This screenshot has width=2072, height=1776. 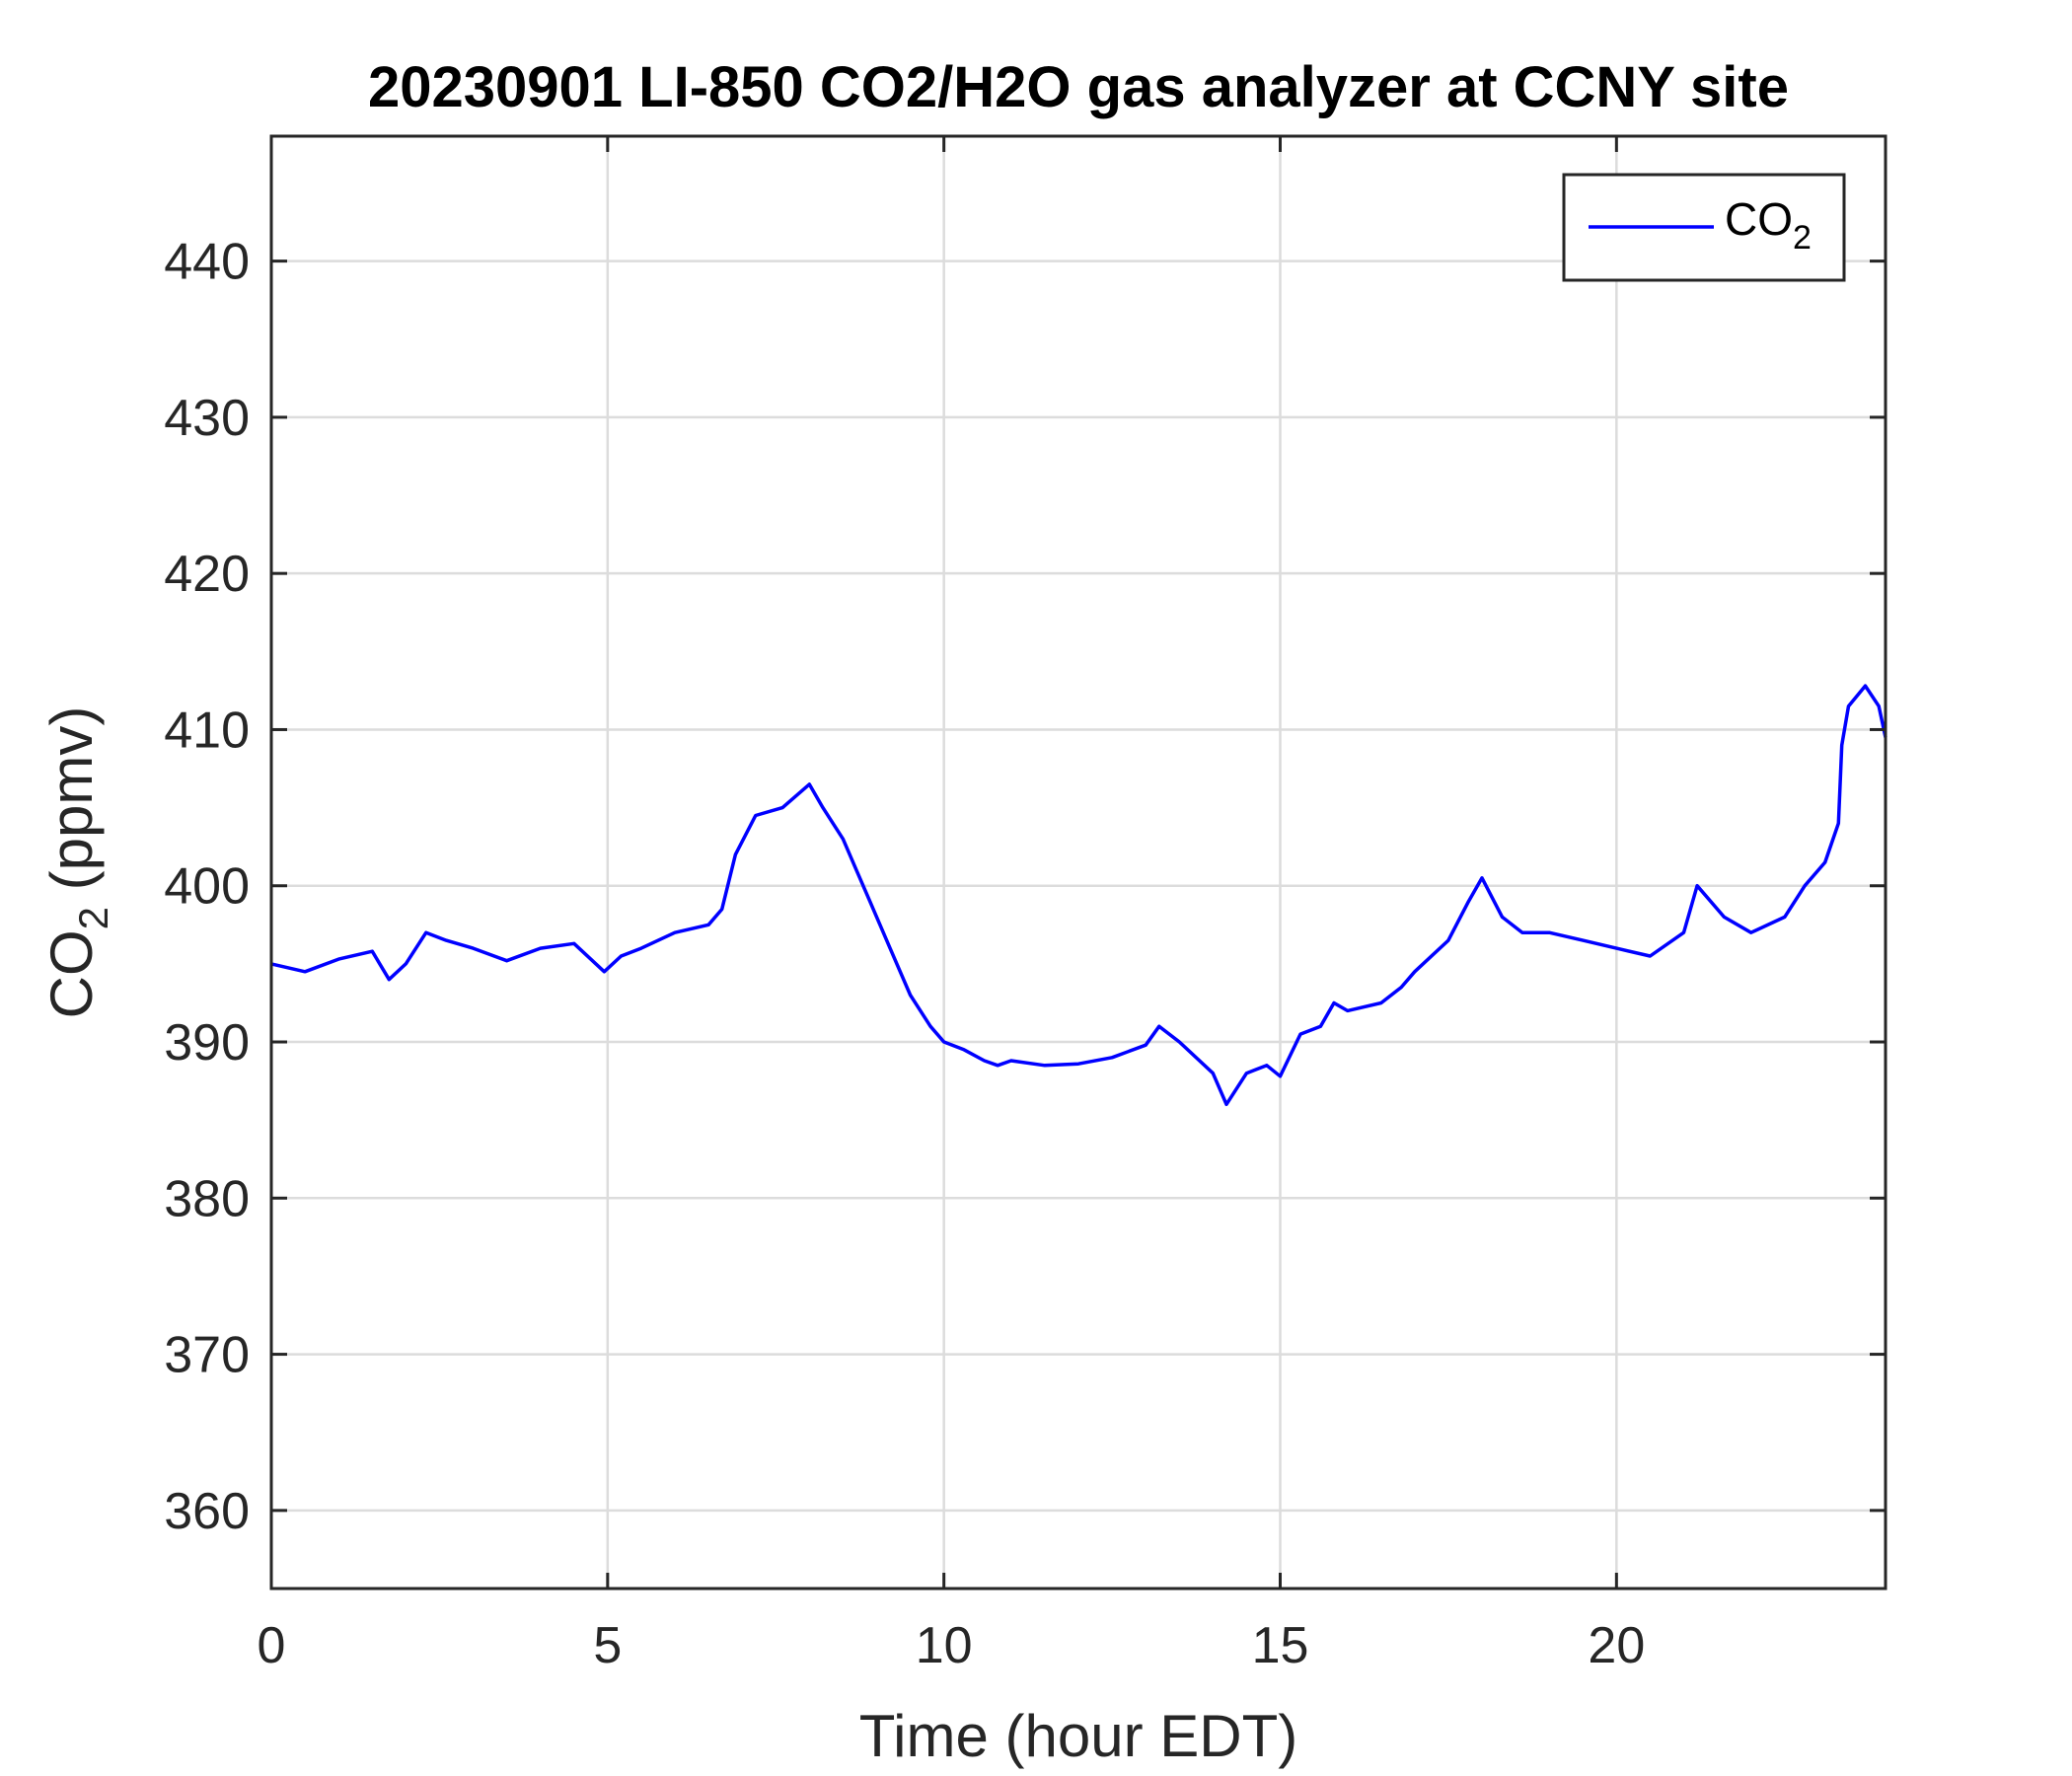 I want to click on y-axis-label-rest: (ppmv), so click(x=72, y=807).